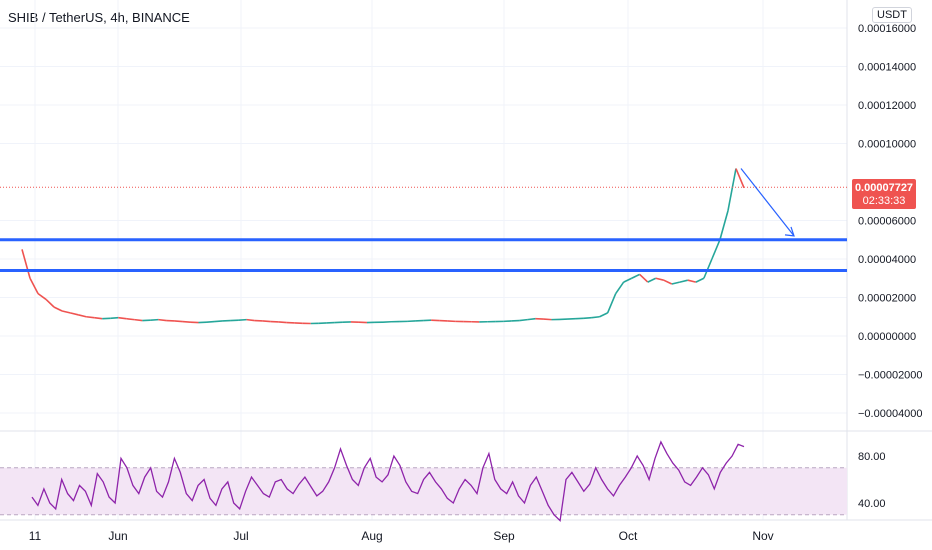 This screenshot has height=550, width=932. What do you see at coordinates (887, 145) in the screenshot?
I see `price-tick-label: 0.00010000` at bounding box center [887, 145].